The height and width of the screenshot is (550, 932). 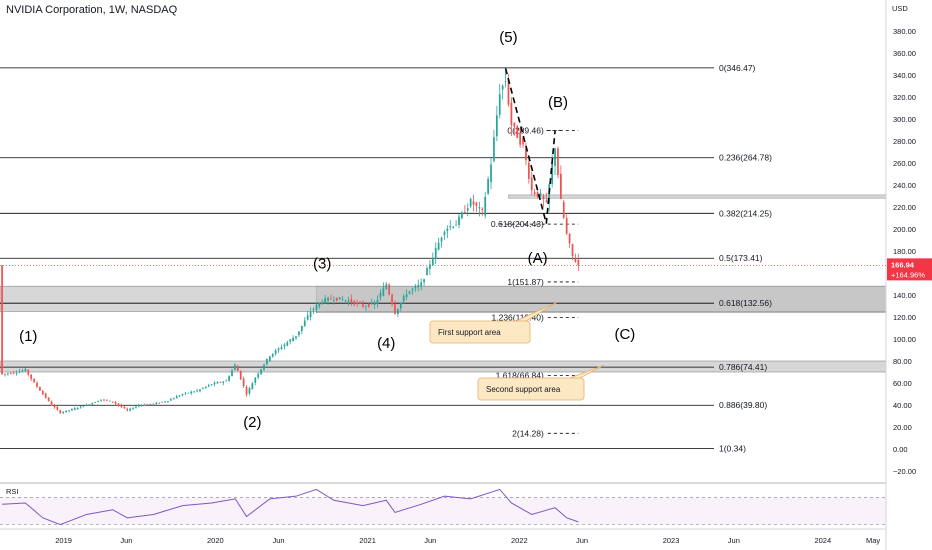 What do you see at coordinates (902, 383) in the screenshot?
I see `y-tick-label: 60.00` at bounding box center [902, 383].